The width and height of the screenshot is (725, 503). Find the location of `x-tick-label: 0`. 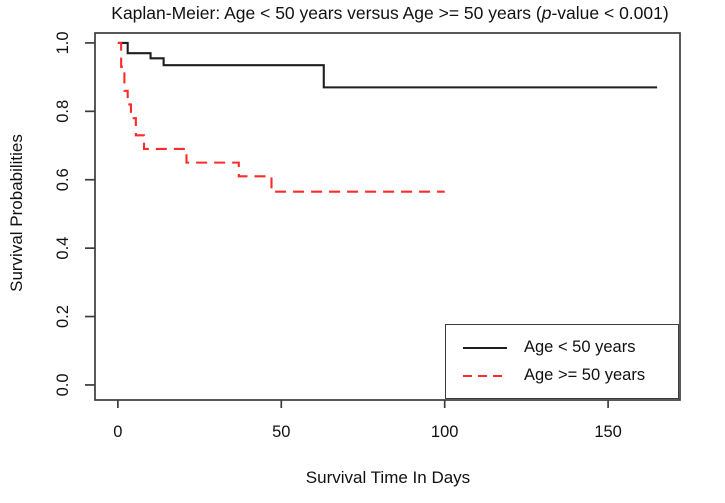

x-tick-label: 0 is located at coordinates (117, 432).